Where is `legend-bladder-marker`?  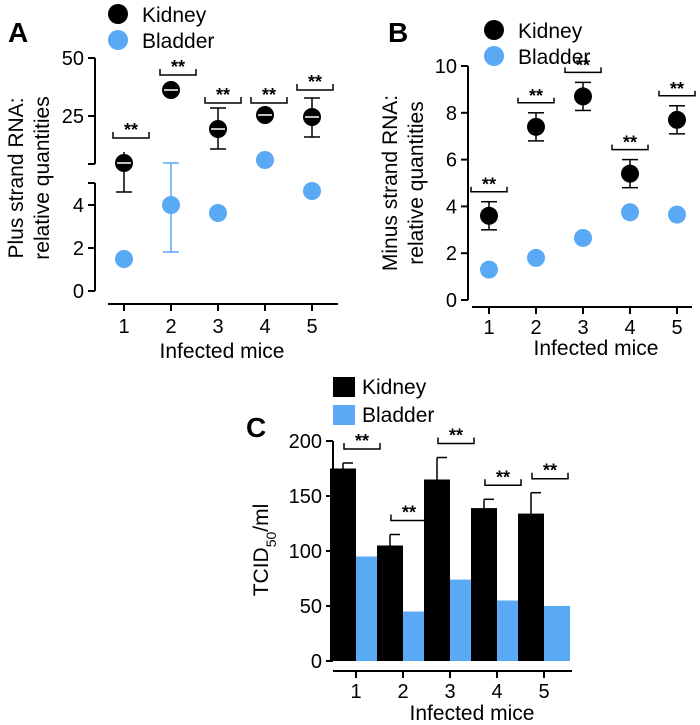 legend-bladder-marker is located at coordinates (118, 40).